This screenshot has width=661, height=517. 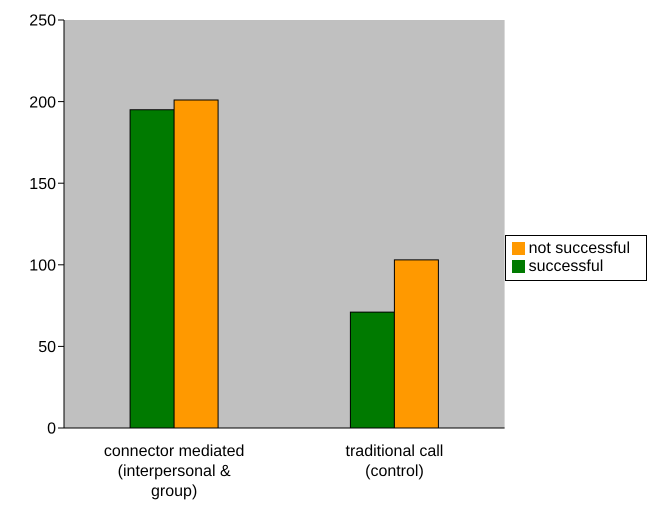 What do you see at coordinates (42, 184) in the screenshot?
I see `y-tick-label: 150` at bounding box center [42, 184].